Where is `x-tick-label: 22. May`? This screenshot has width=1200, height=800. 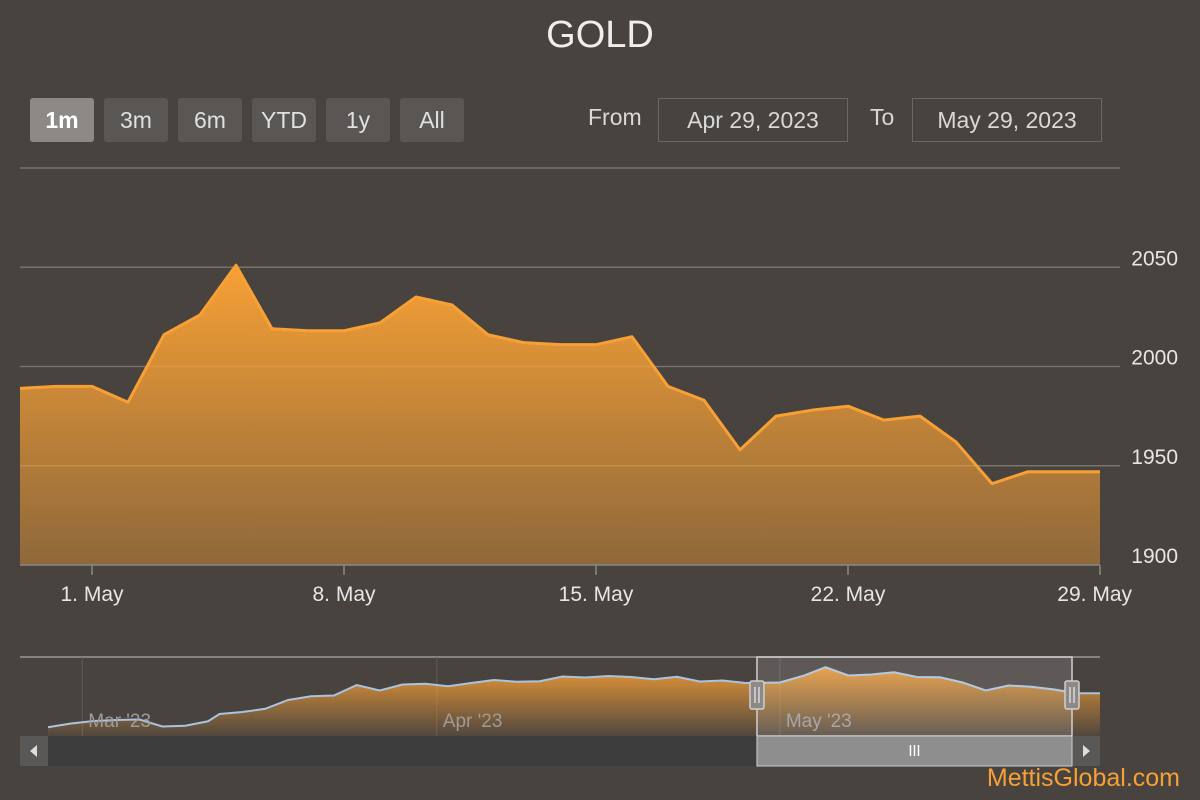
x-tick-label: 22. May is located at coordinates (848, 594).